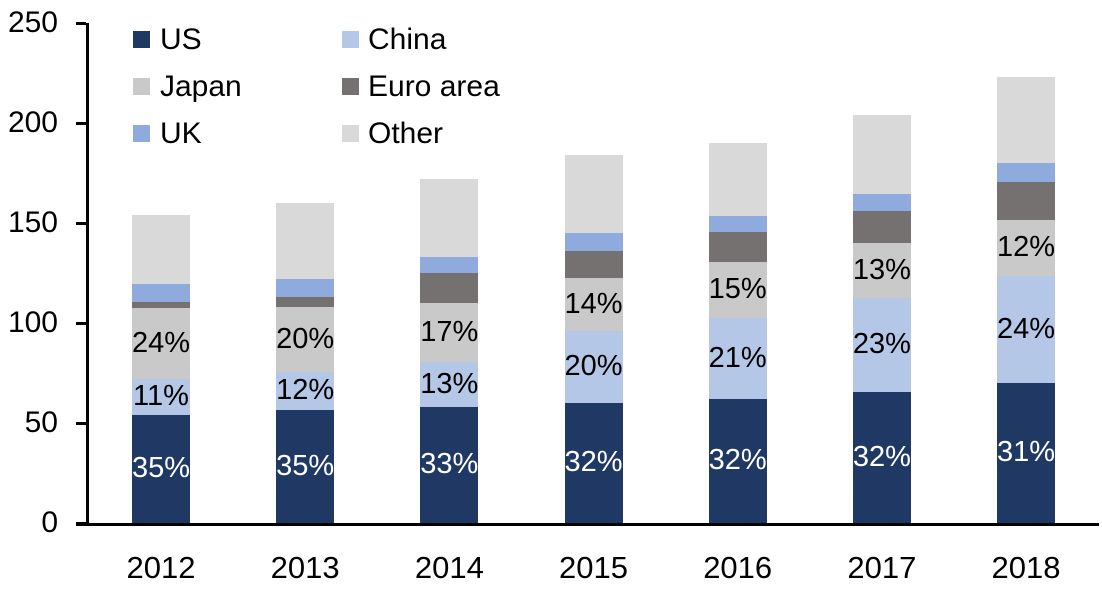  Describe the element at coordinates (32, 22) in the screenshot. I see `y-tick-label: 250` at that location.